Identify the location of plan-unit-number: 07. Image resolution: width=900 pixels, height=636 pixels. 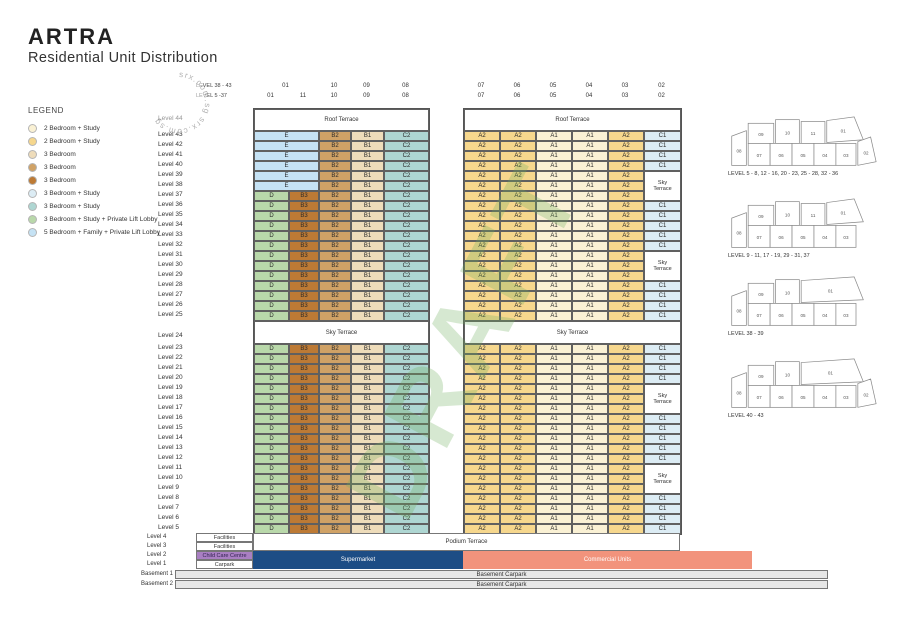
(760, 155).